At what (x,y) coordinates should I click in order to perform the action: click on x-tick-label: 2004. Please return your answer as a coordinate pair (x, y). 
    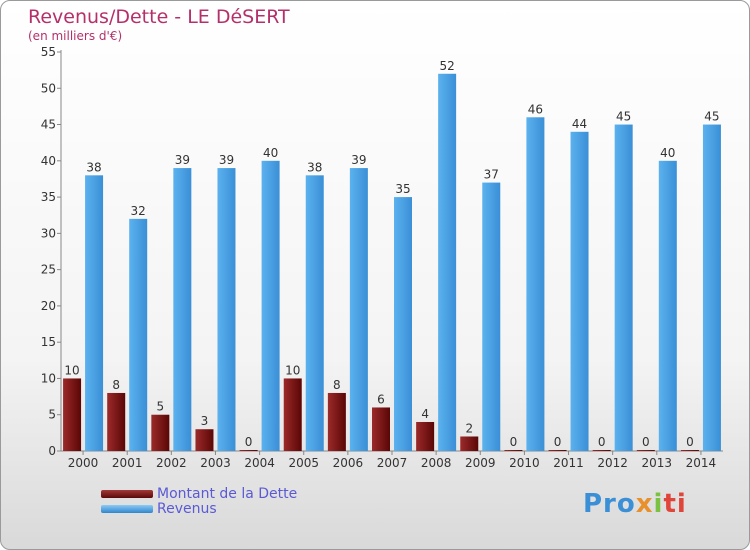
    Looking at the image, I should click on (259, 463).